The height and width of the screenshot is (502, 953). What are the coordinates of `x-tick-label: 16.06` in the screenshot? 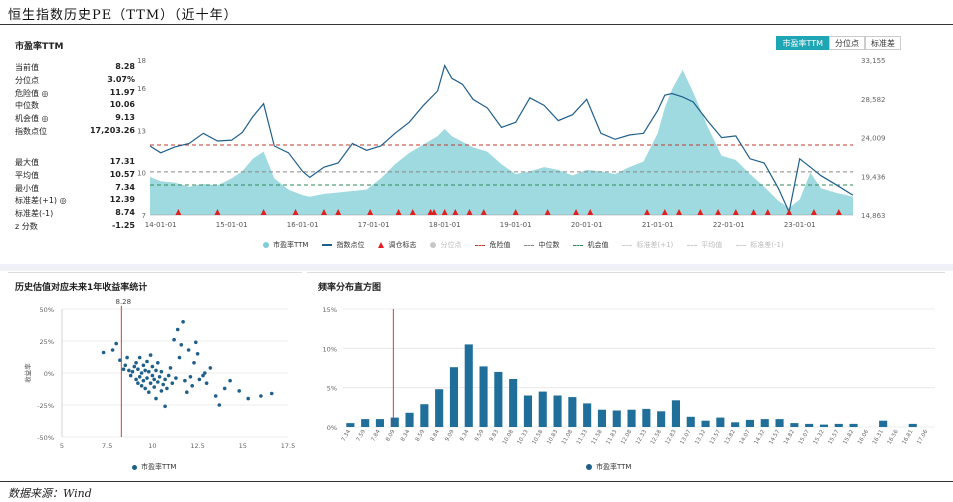 It's located at (863, 437).